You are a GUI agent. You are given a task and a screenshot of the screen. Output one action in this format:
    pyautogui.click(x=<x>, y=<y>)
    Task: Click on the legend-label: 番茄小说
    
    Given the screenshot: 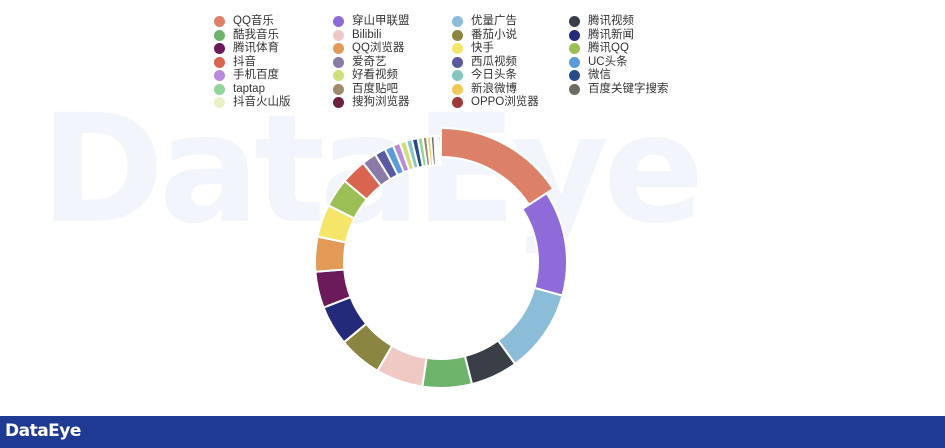 What is the action you would take?
    pyautogui.click(x=494, y=34)
    